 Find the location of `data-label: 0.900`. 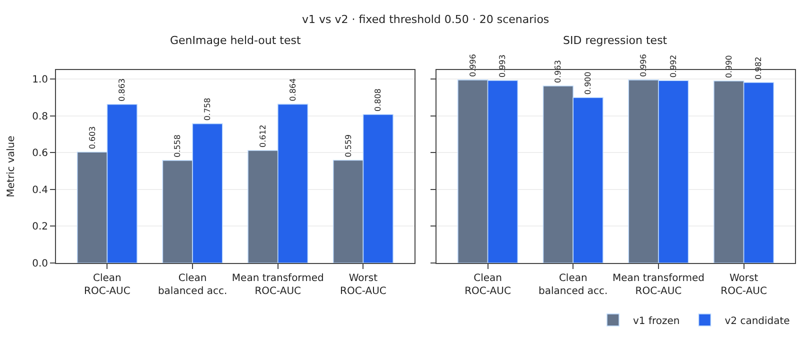

data-label: 0.900 is located at coordinates (588, 83).